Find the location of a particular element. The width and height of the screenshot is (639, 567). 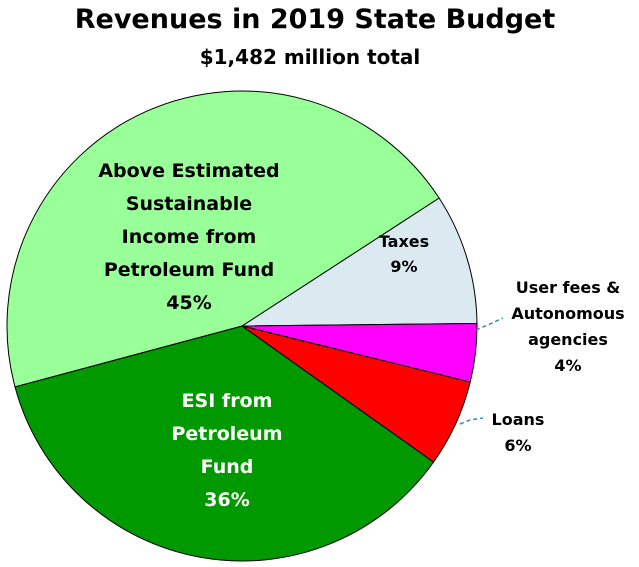

slice-name-line: ESI from is located at coordinates (227, 401).